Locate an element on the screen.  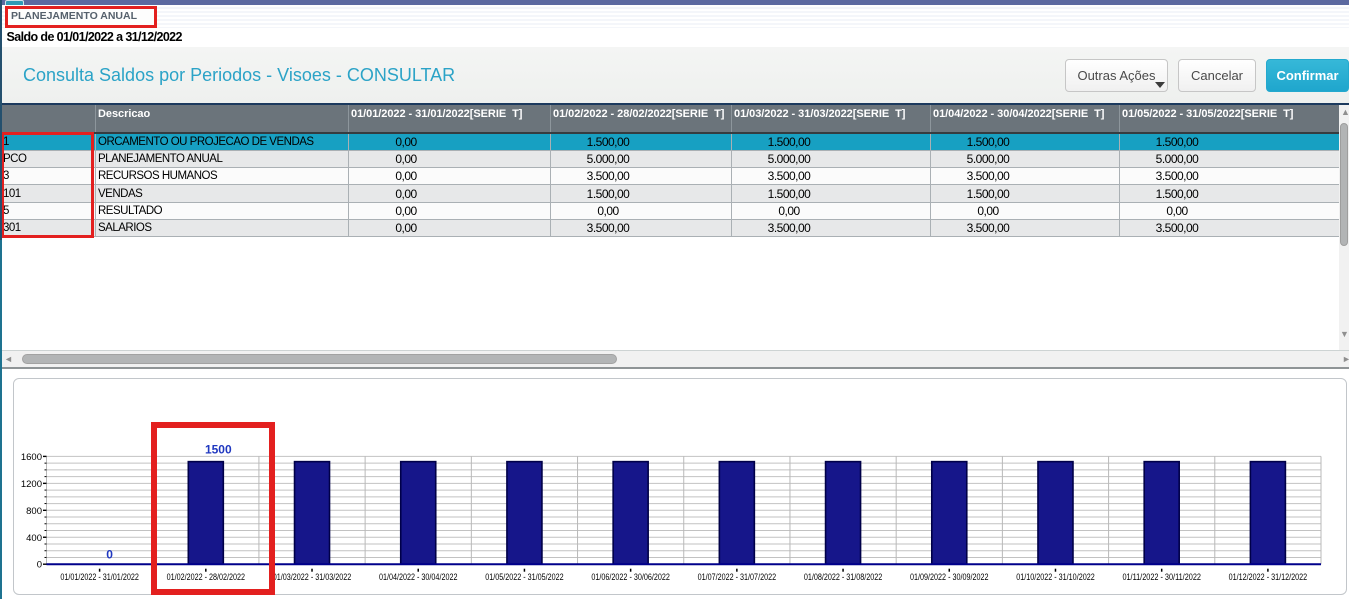
svg-text: 01/10/2022 - 31/10/2022 is located at coordinates (1055, 577).